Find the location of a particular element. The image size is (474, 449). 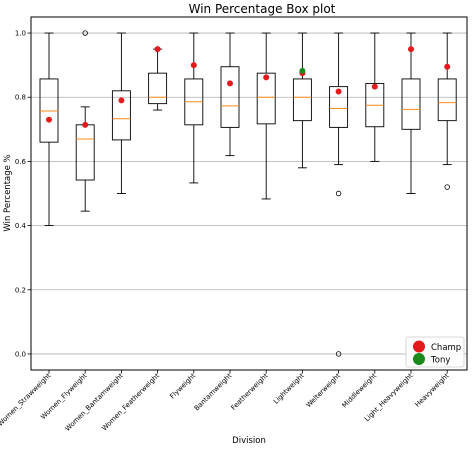

x-tick-label-5: Bantamweight is located at coordinates (213, 392).